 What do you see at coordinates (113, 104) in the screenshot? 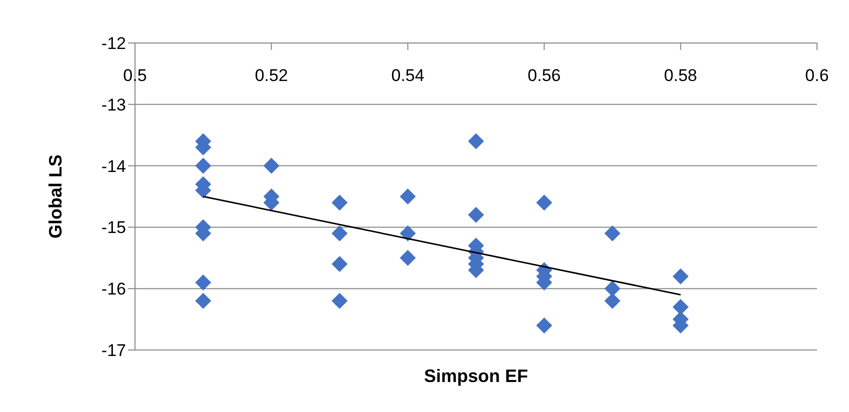
I see `y-tick-label: -13` at bounding box center [113, 104].